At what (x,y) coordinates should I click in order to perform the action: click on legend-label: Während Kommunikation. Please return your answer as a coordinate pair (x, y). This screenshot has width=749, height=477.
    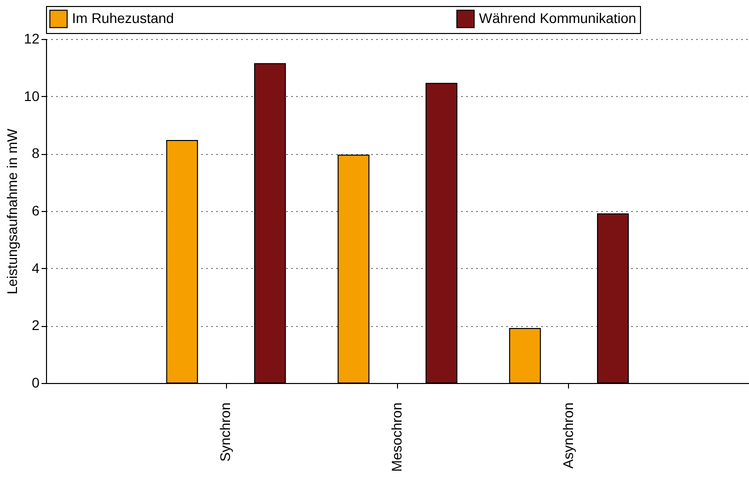
    Looking at the image, I should click on (557, 18).